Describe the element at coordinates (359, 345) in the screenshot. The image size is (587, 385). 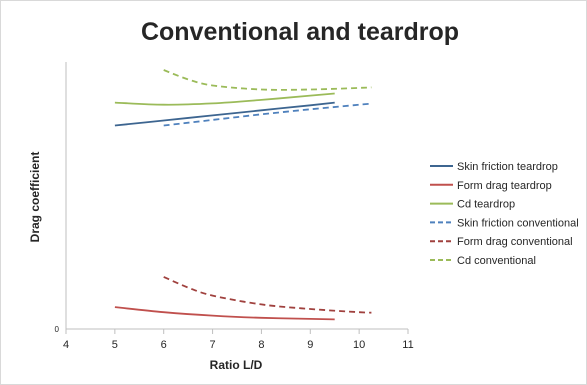
I see `x-tick-label: 10` at that location.